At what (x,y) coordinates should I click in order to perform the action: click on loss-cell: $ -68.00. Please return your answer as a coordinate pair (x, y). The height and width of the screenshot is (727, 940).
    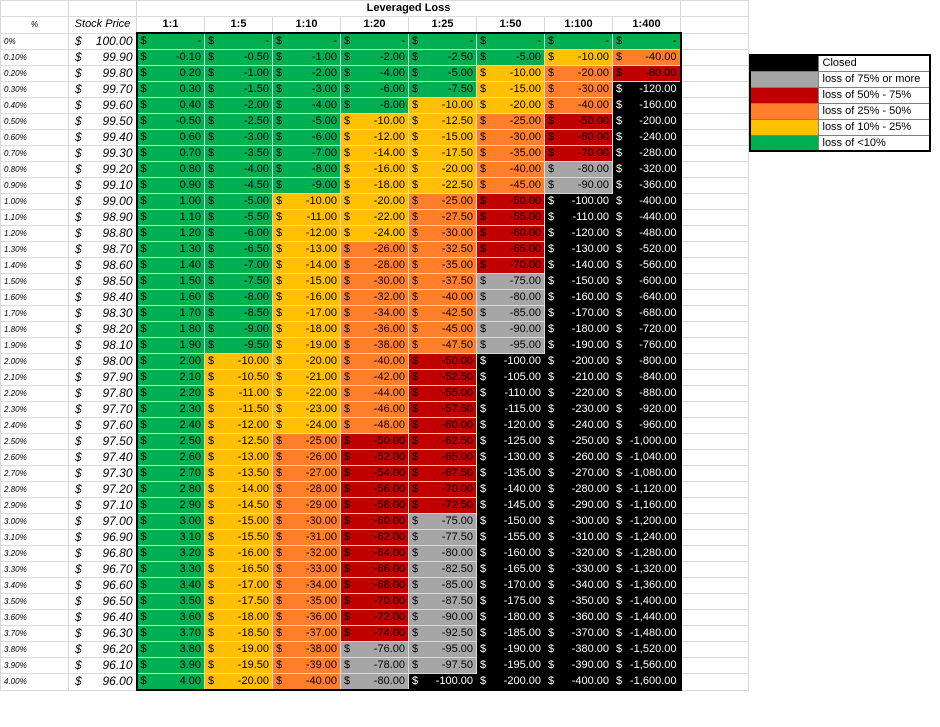
    Looking at the image, I should click on (374, 585).